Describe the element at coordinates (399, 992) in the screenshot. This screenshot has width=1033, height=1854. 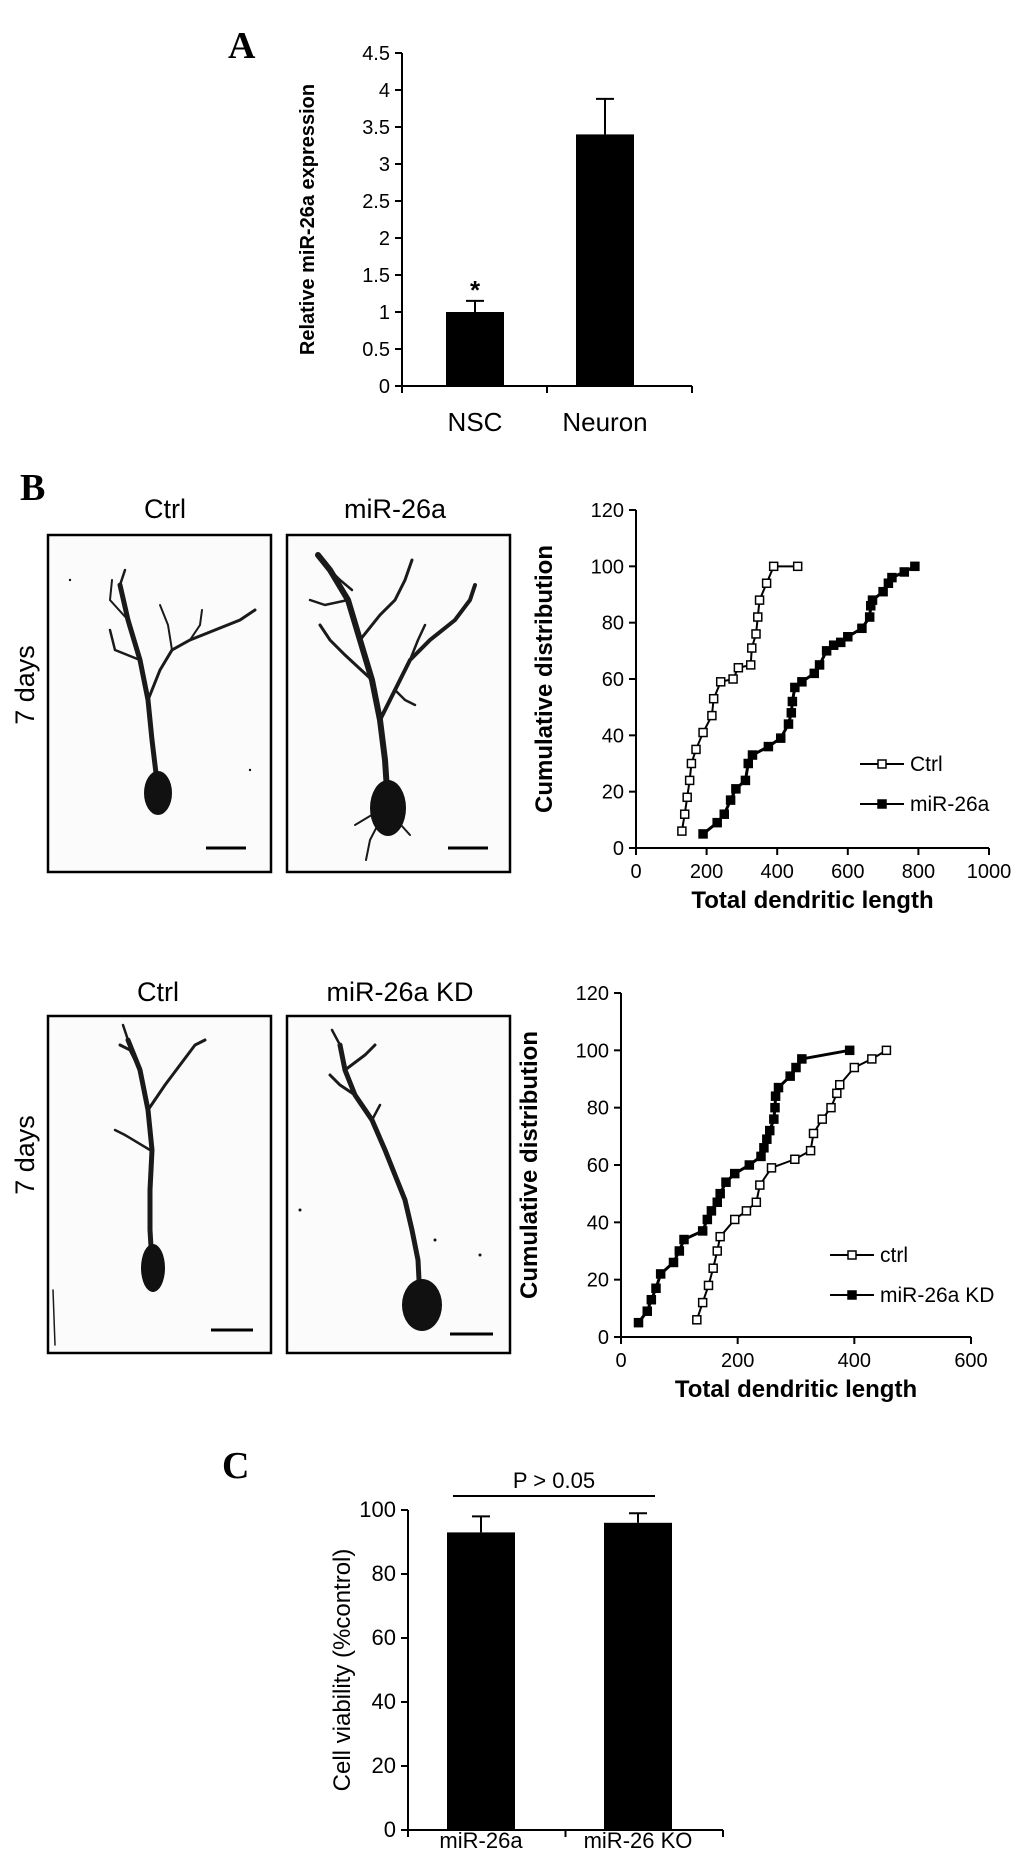
I see `image-label-bottom-kd: miR-26a KD` at that location.